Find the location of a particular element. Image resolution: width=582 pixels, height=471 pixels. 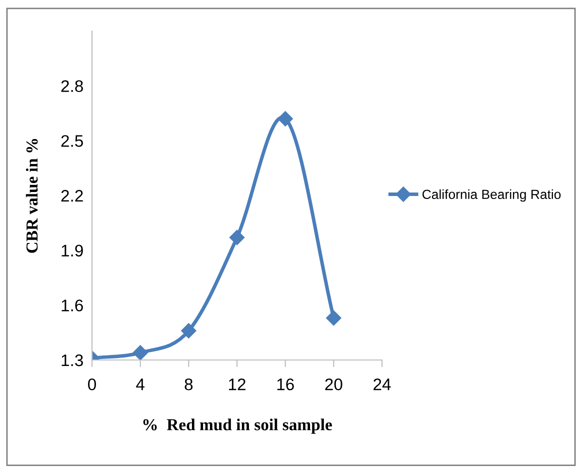

x-tick-label: 20 is located at coordinates (333, 384).